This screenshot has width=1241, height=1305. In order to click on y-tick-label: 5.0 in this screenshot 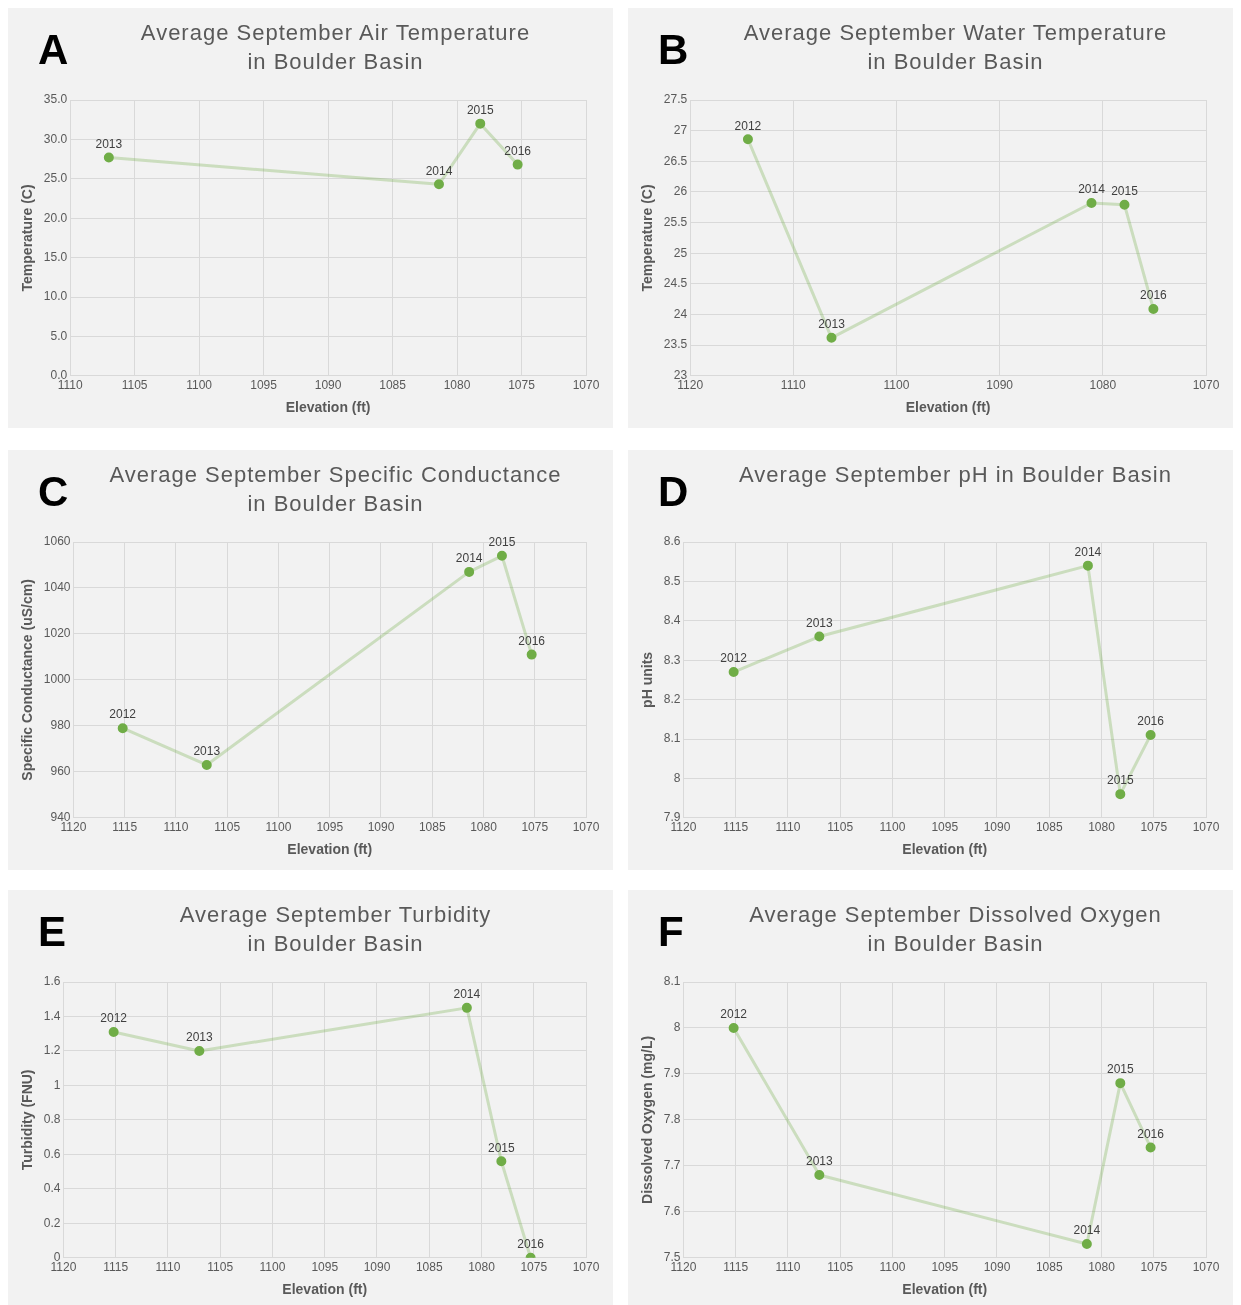, I will do `click(59, 335)`.